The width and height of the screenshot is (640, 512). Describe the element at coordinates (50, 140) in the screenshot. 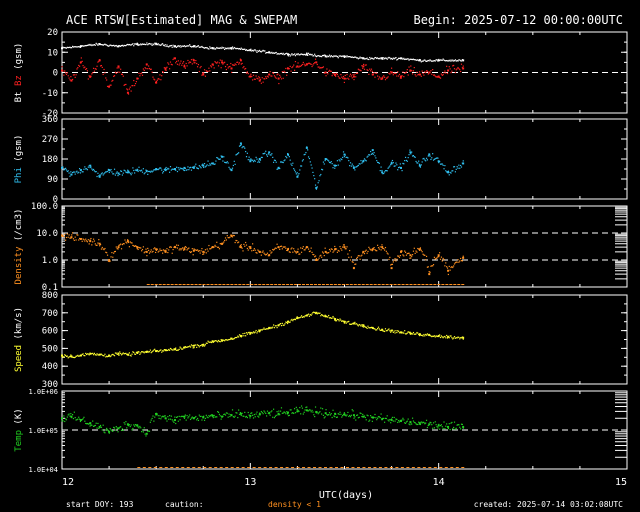

I see `y-tick-label: 270` at that location.